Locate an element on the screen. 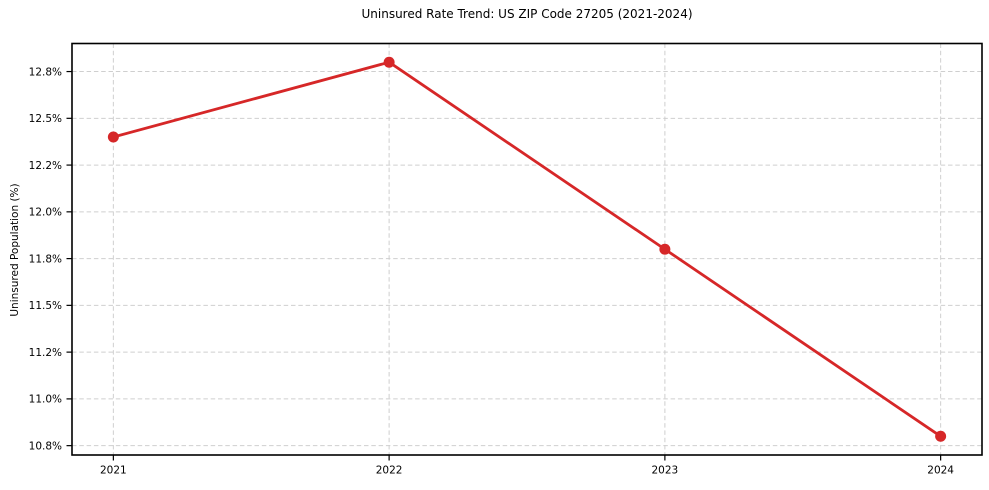 This screenshot has height=490, width=989. y-tick-label: 10.8% is located at coordinates (45, 446).